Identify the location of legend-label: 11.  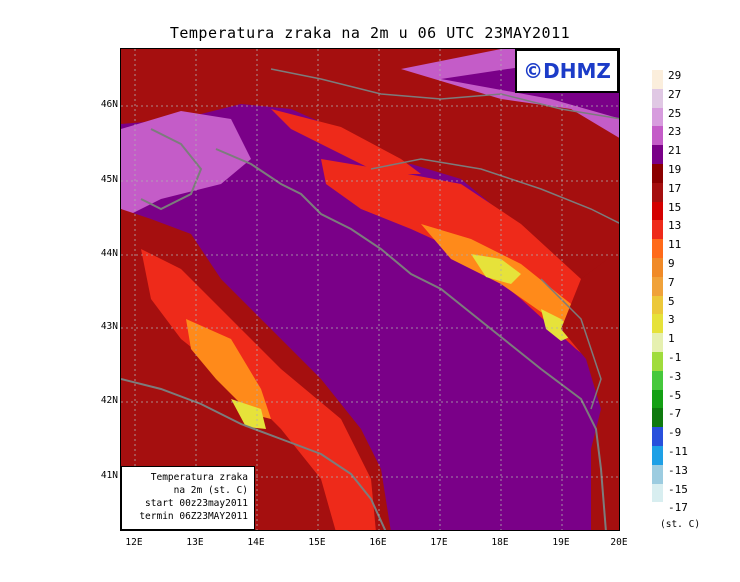
(675, 245).